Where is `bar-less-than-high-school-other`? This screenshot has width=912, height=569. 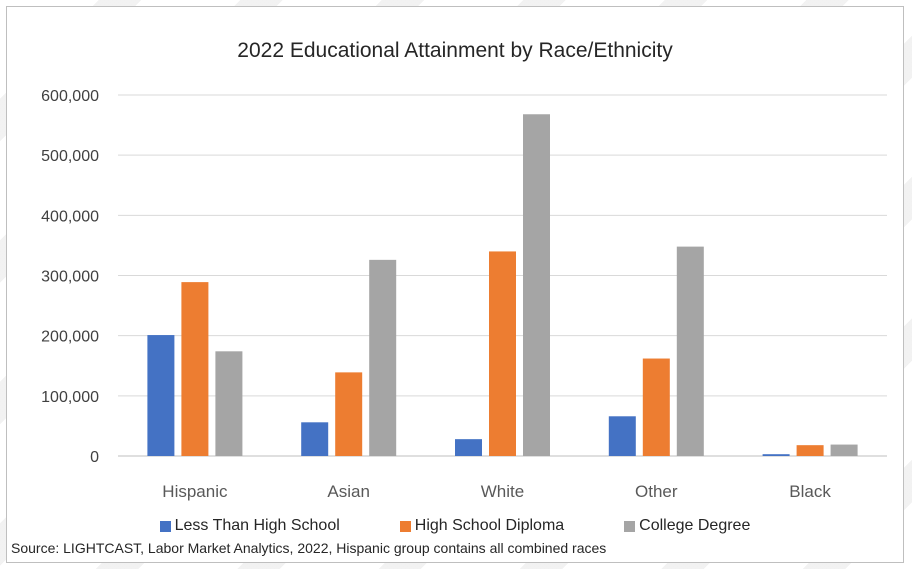 bar-less-than-high-school-other is located at coordinates (622, 436).